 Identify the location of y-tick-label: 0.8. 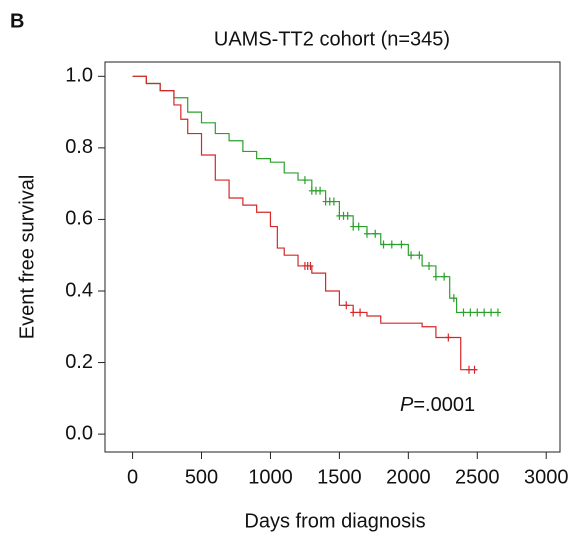
(79, 147).